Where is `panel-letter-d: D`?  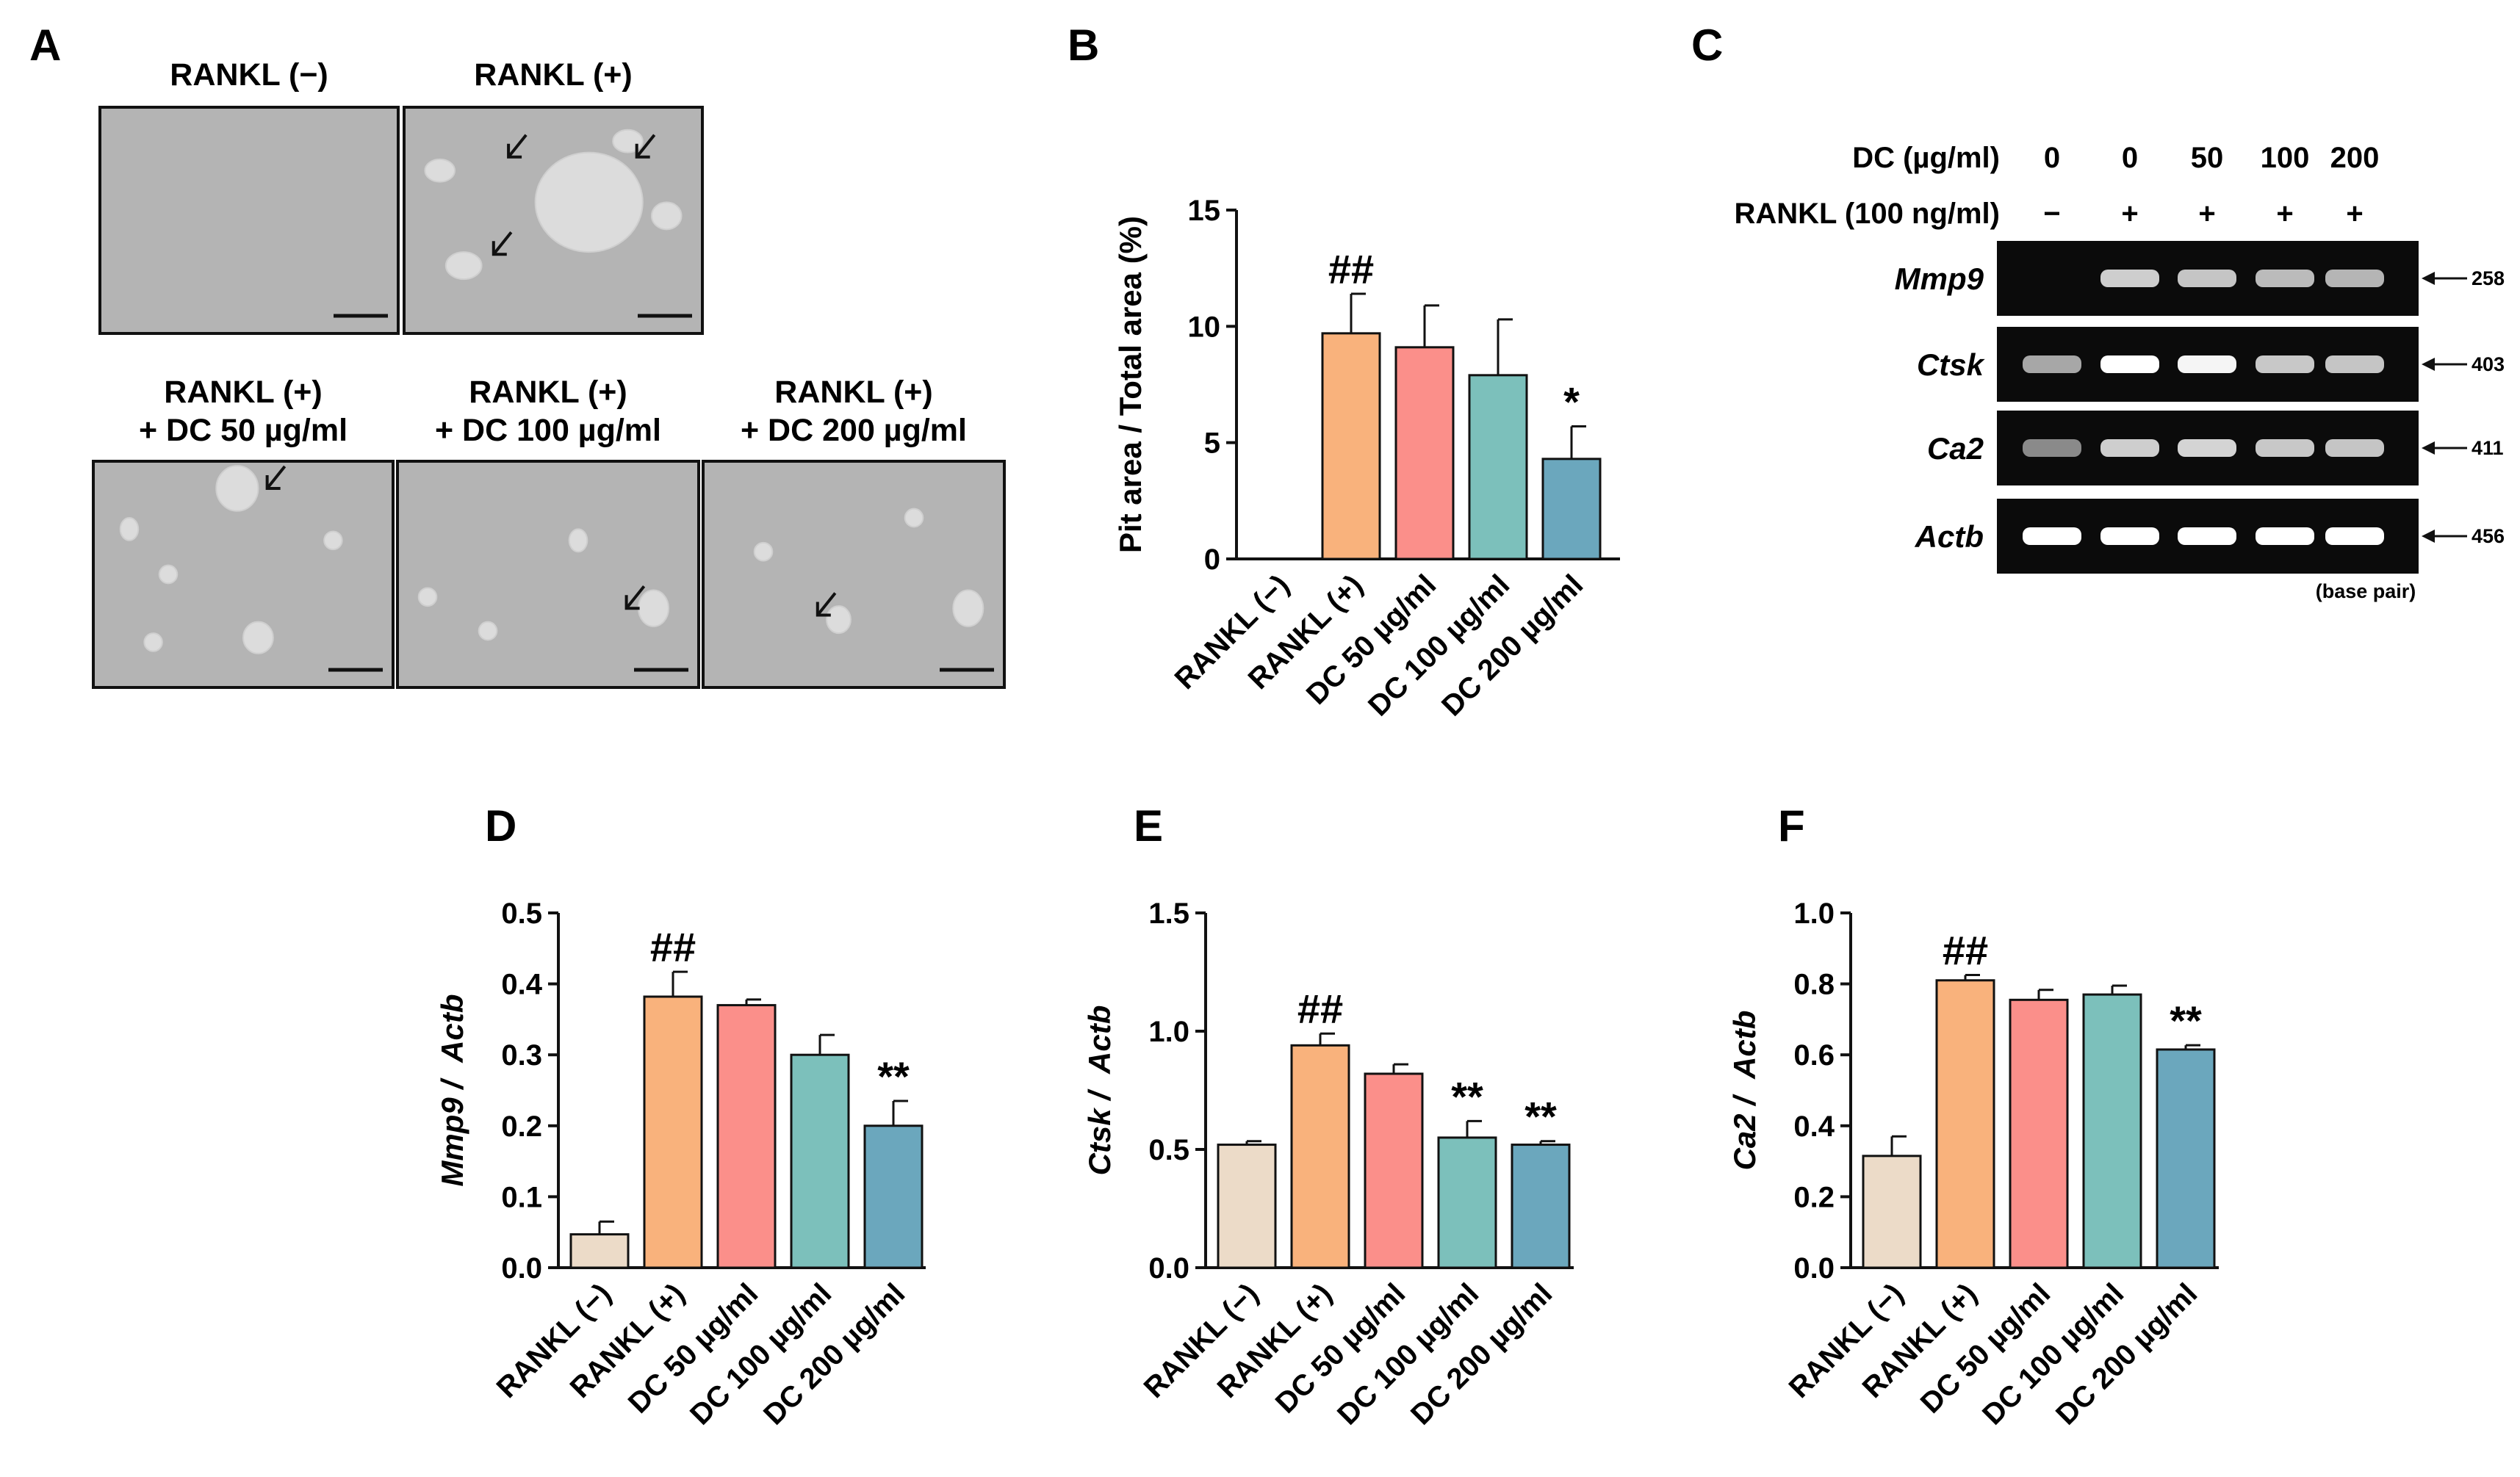 panel-letter-d: D is located at coordinates (500, 826).